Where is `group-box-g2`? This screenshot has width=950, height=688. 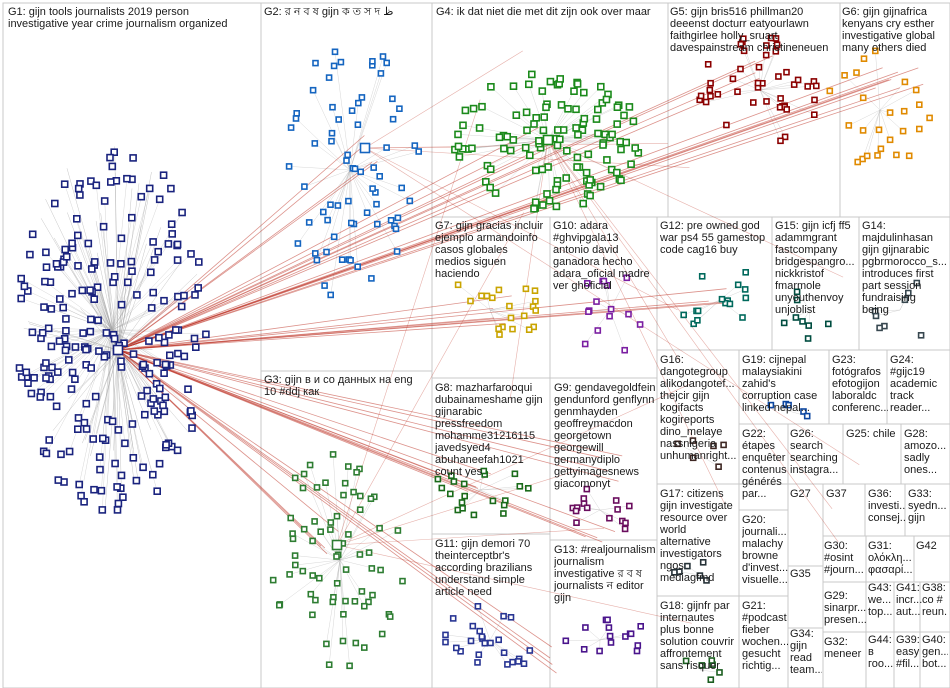
group-box-g2 is located at coordinates (346, 187).